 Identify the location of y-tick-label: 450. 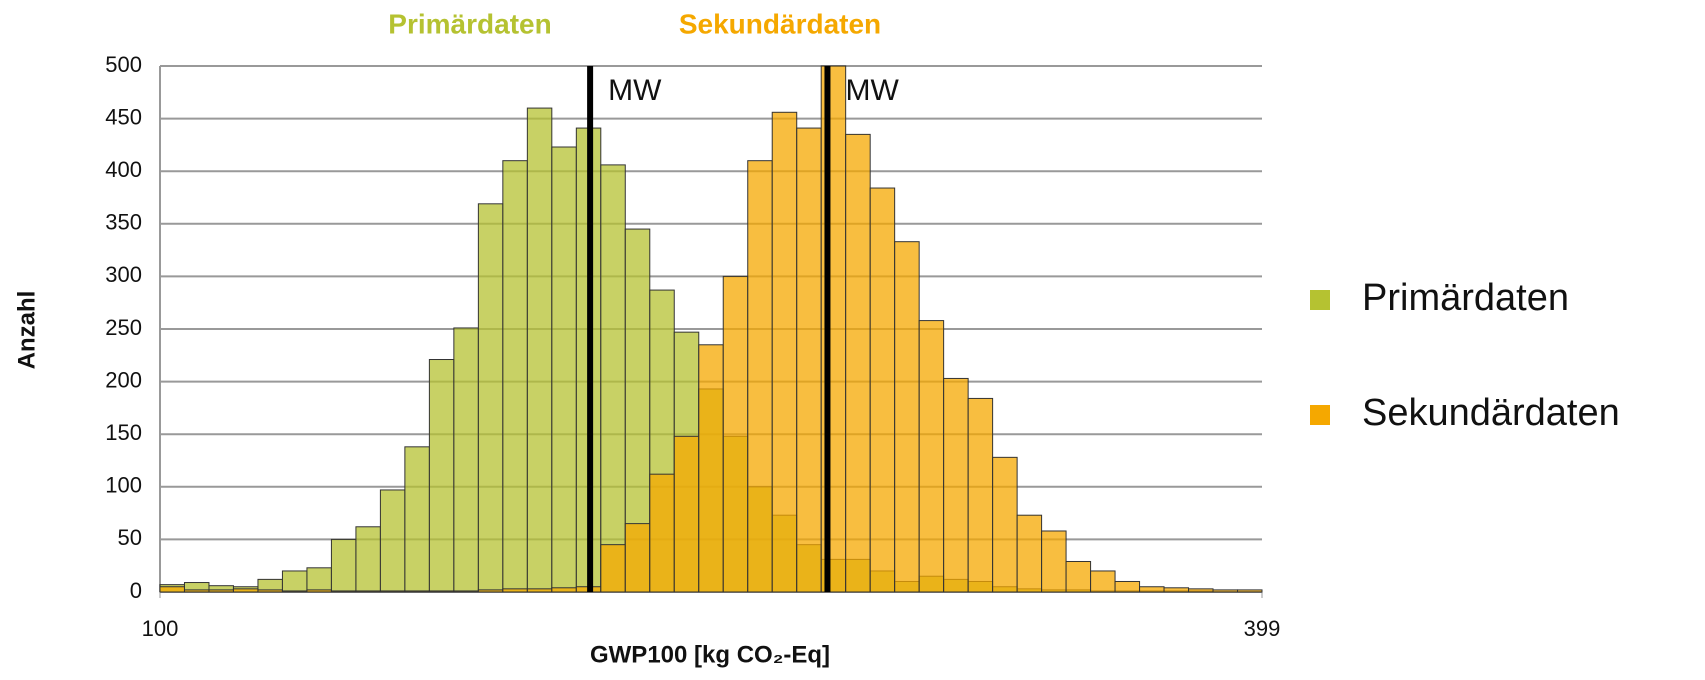
(123, 116).